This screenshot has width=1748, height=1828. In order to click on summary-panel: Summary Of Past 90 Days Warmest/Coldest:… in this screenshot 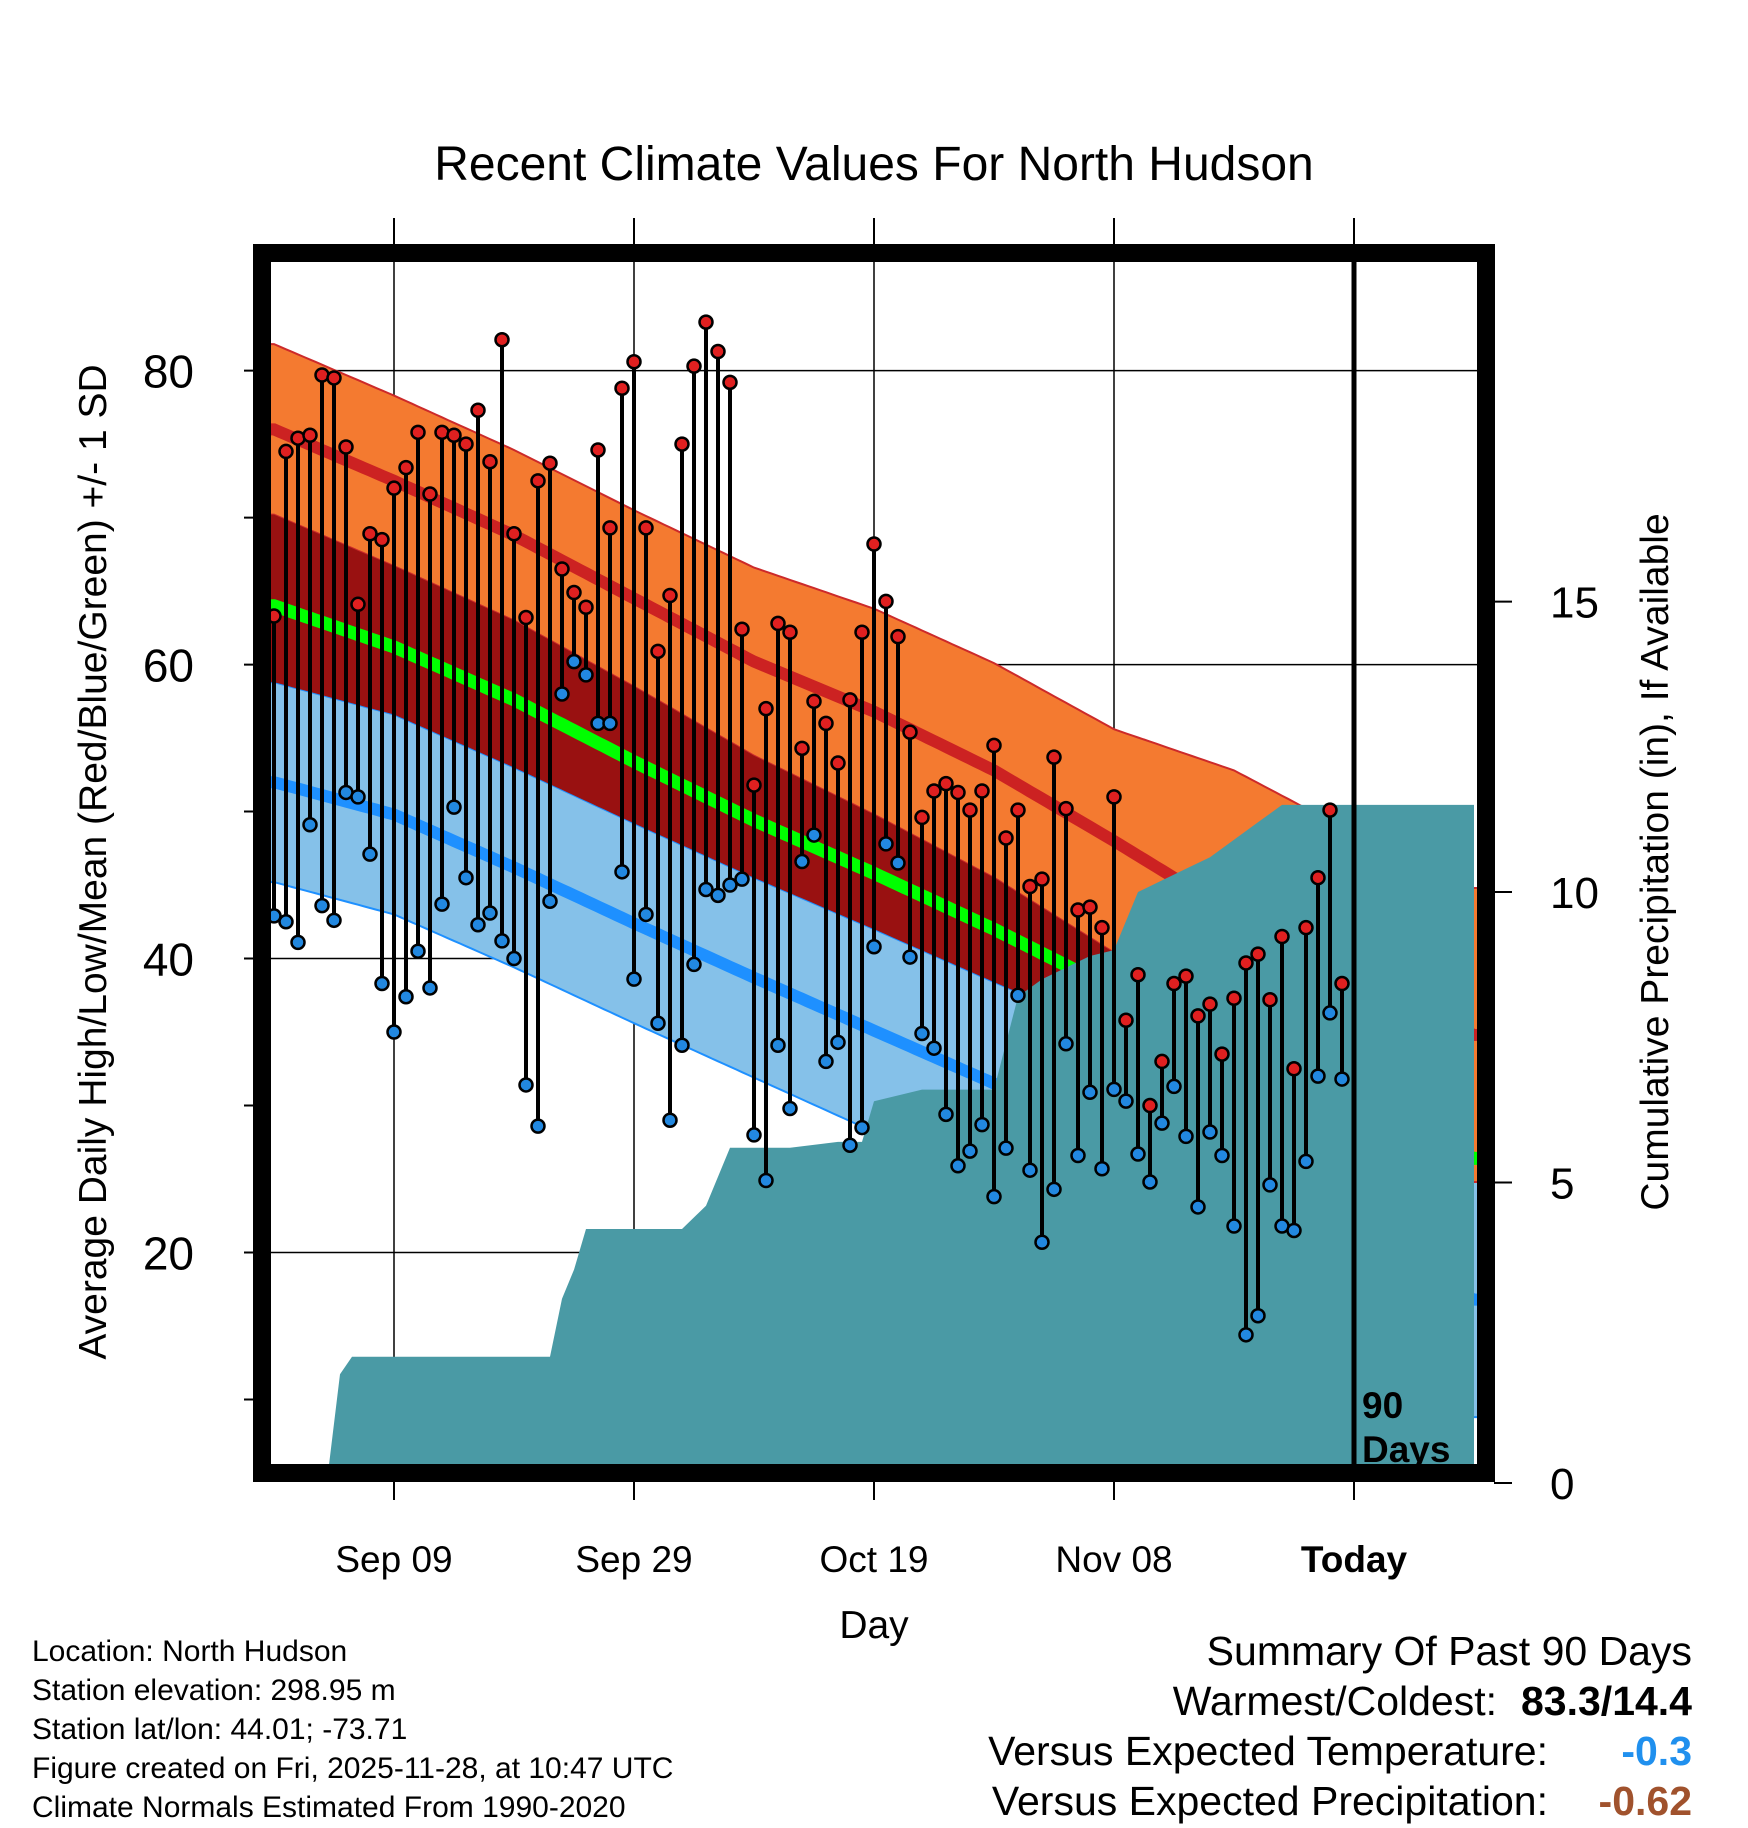, I will do `click(1340, 1726)`.